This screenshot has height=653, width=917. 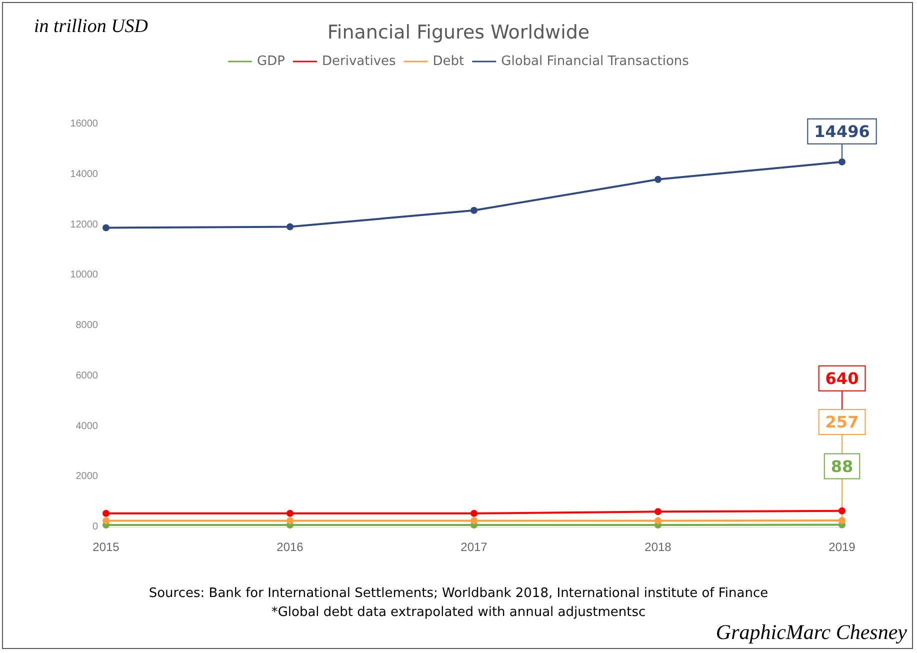 What do you see at coordinates (87, 426) in the screenshot?
I see `y-tick-label: 4000` at bounding box center [87, 426].